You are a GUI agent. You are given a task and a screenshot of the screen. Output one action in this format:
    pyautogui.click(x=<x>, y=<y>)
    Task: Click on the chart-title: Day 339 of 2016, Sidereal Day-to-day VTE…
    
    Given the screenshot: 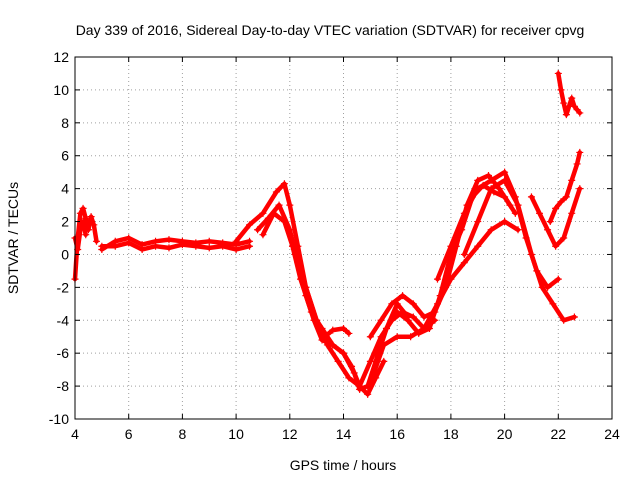 What is the action you would take?
    pyautogui.click(x=330, y=30)
    